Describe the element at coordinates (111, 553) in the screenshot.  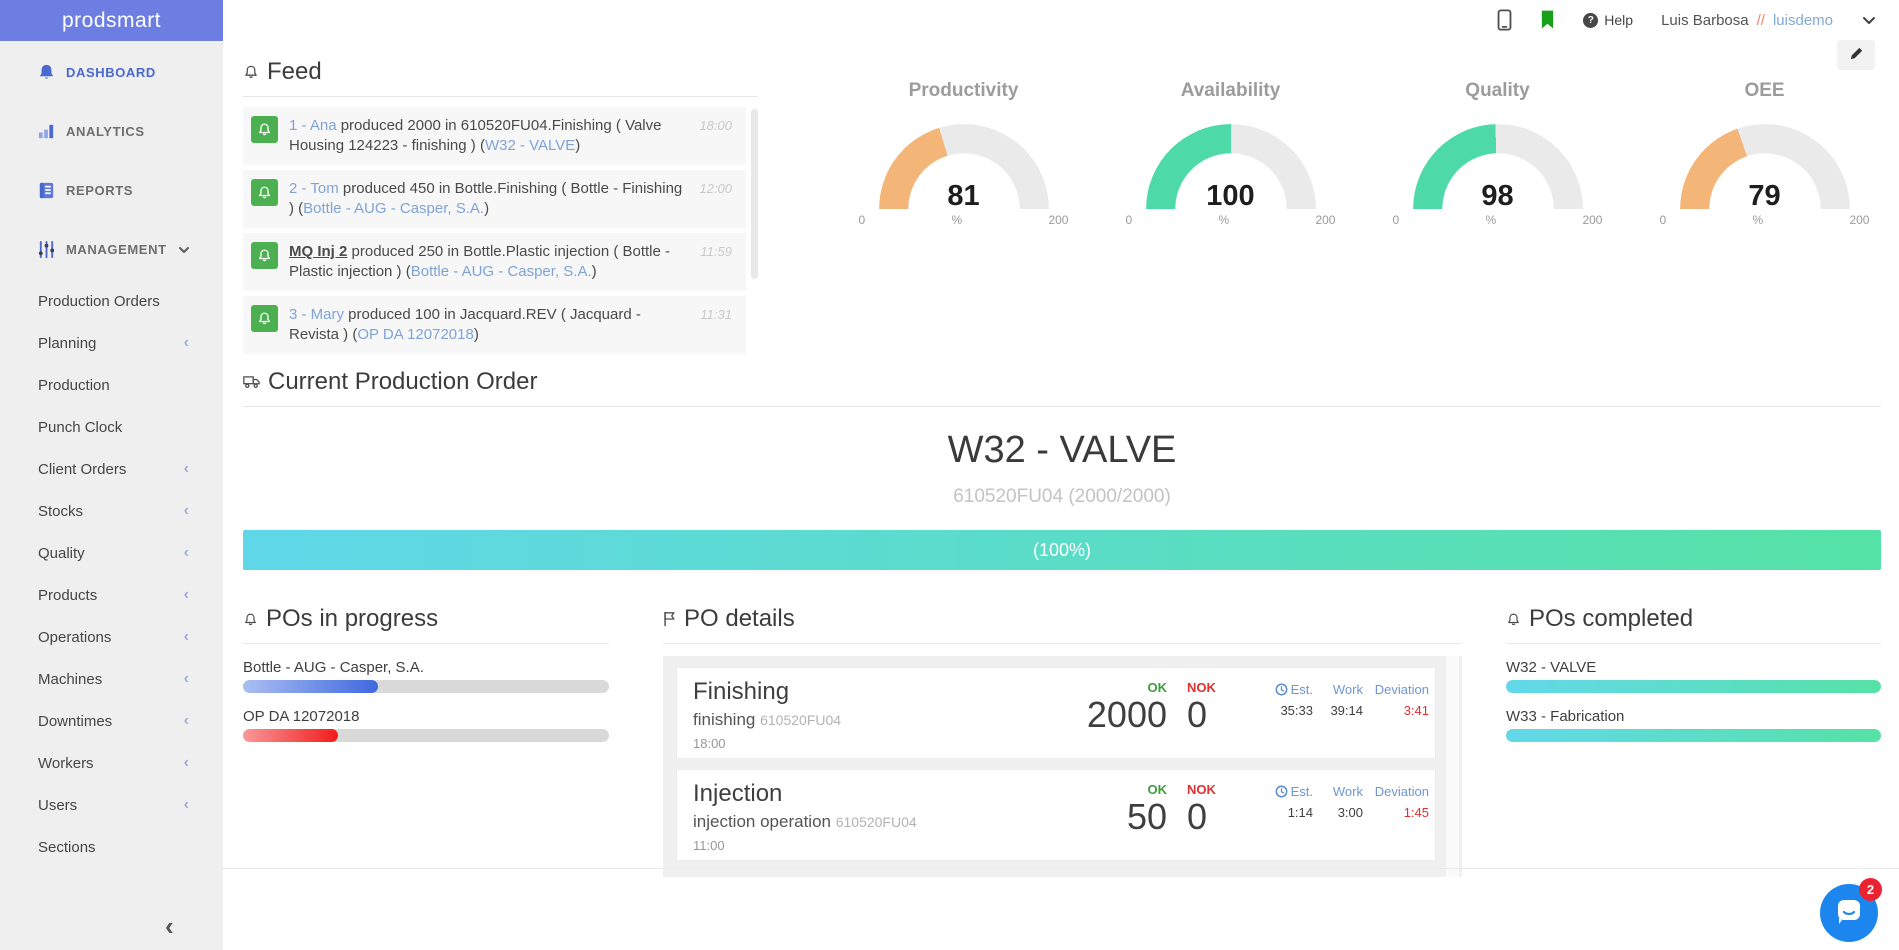
I see `sidebar-item-quality: Quality ‹` at that location.